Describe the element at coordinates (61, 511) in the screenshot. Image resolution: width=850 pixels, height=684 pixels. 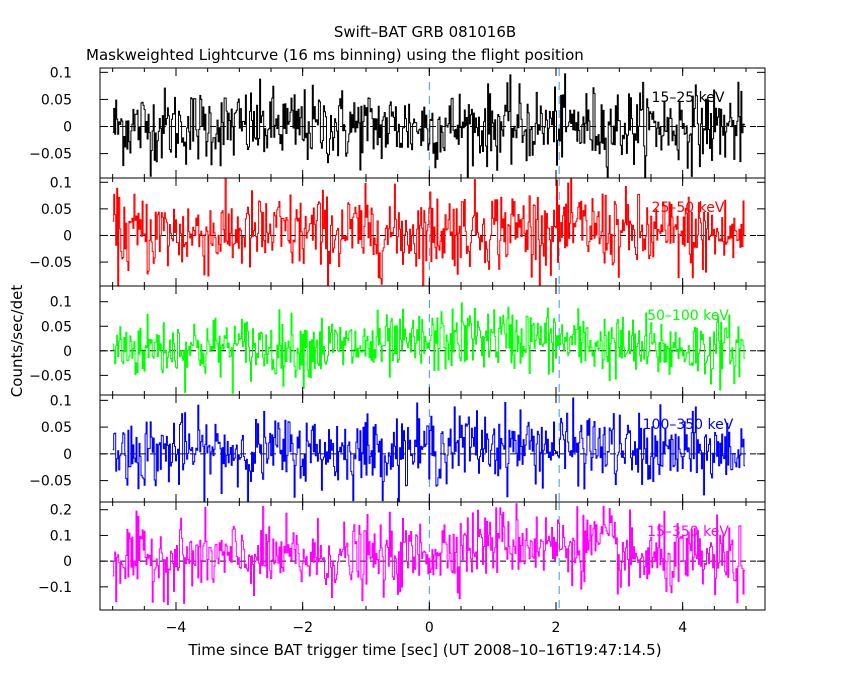
I see `y-tick-label: 0.2` at that location.